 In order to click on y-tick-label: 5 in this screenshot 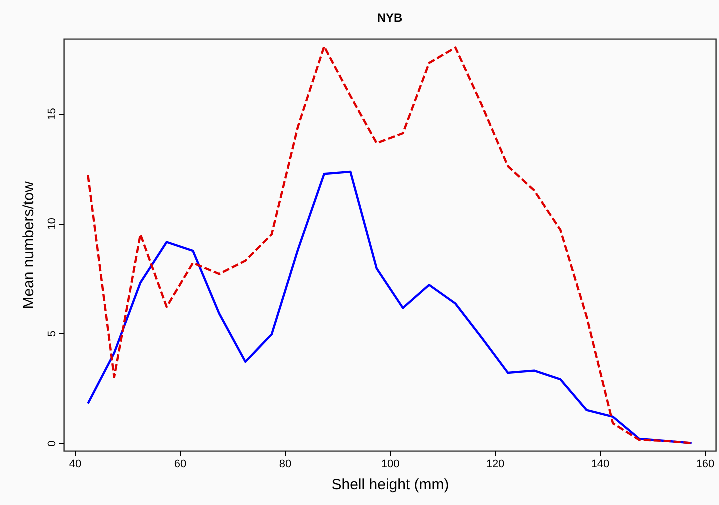, I will do `click(52, 334)`.